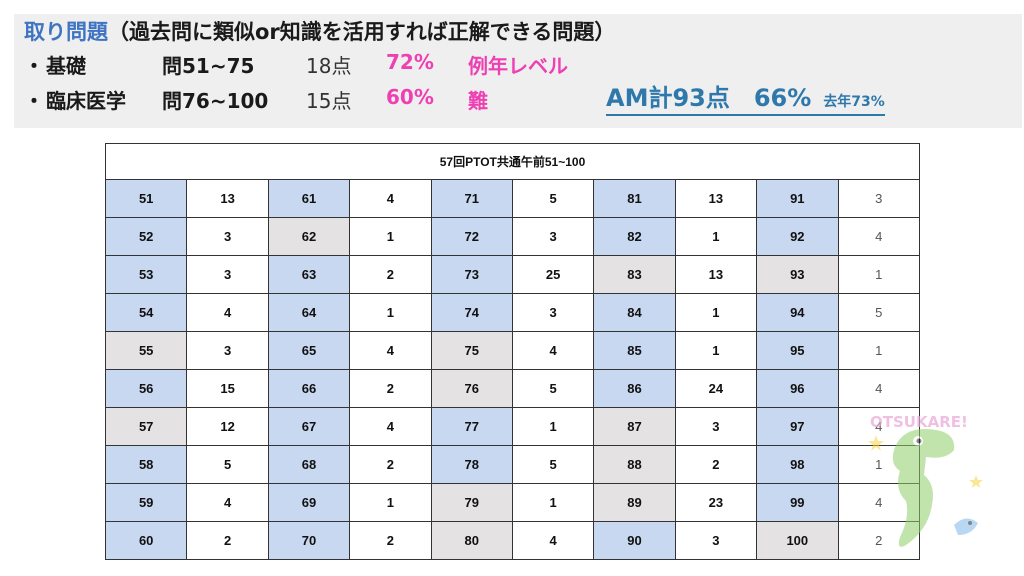 This screenshot has width=1024, height=576. I want to click on question-number-cell: 61, so click(309, 198).